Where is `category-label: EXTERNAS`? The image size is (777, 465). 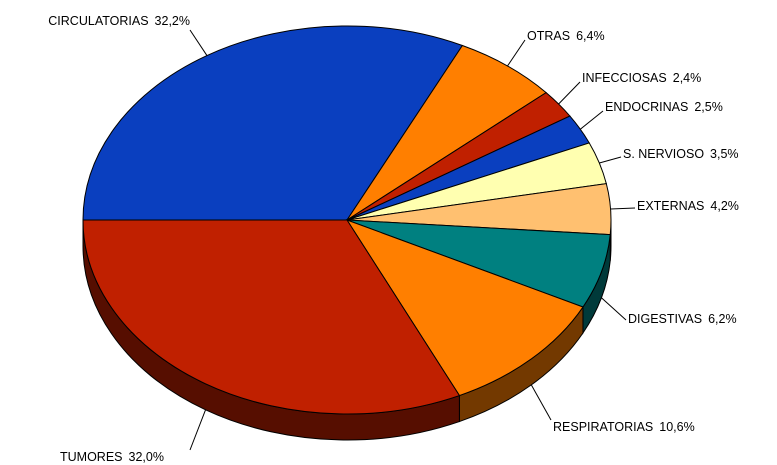
category-label: EXTERNAS is located at coordinates (670, 206).